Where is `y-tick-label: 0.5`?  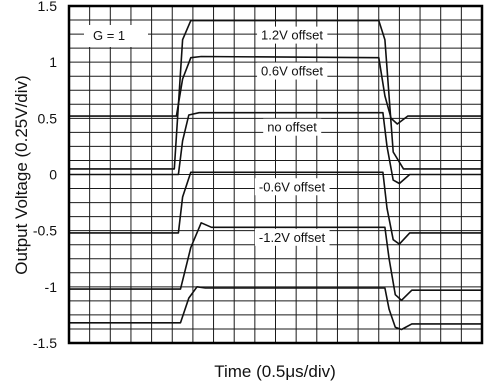 y-tick-label: 0.5 is located at coordinates (48, 118).